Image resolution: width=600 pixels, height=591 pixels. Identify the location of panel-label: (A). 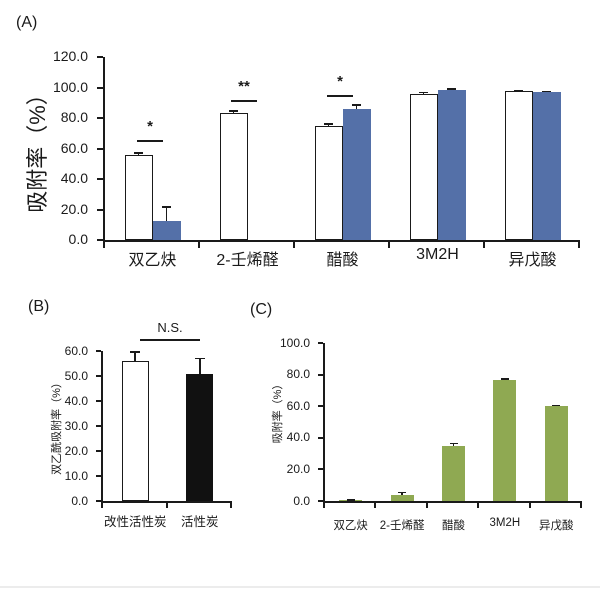
(27, 22).